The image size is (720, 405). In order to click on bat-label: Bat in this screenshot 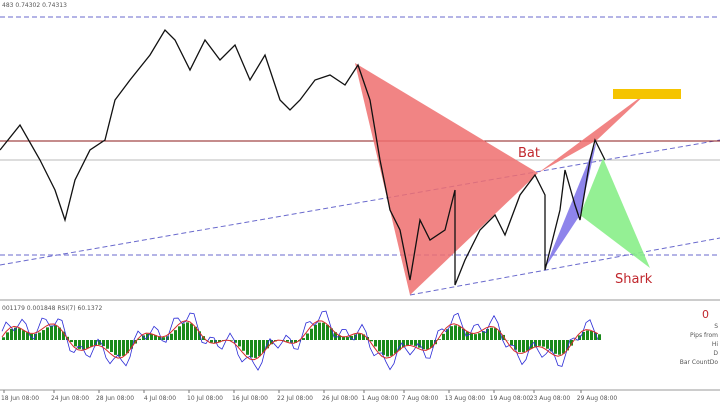, I will do `click(529, 153)`.